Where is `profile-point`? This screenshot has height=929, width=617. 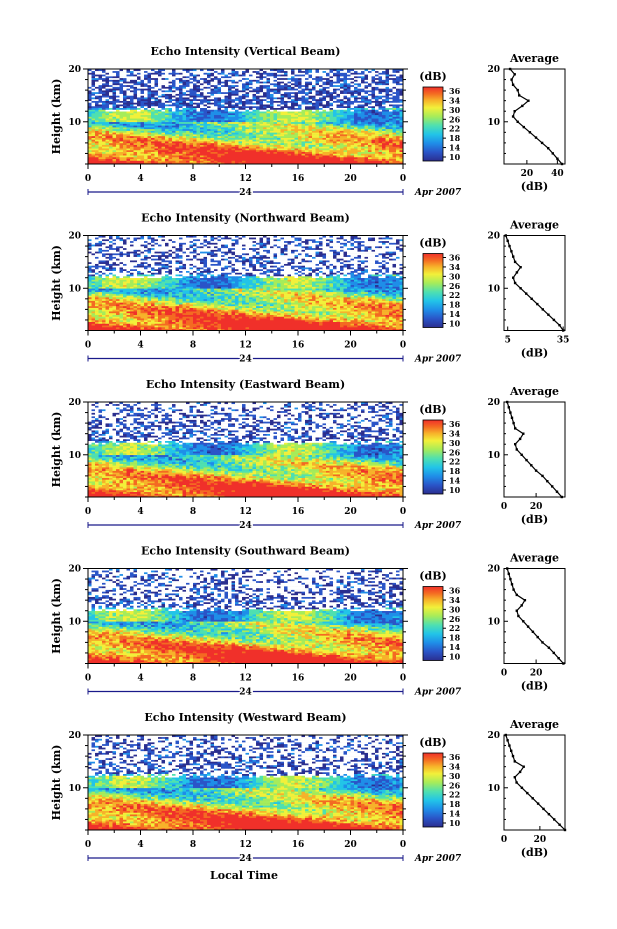
profile-point is located at coordinates (519, 95).